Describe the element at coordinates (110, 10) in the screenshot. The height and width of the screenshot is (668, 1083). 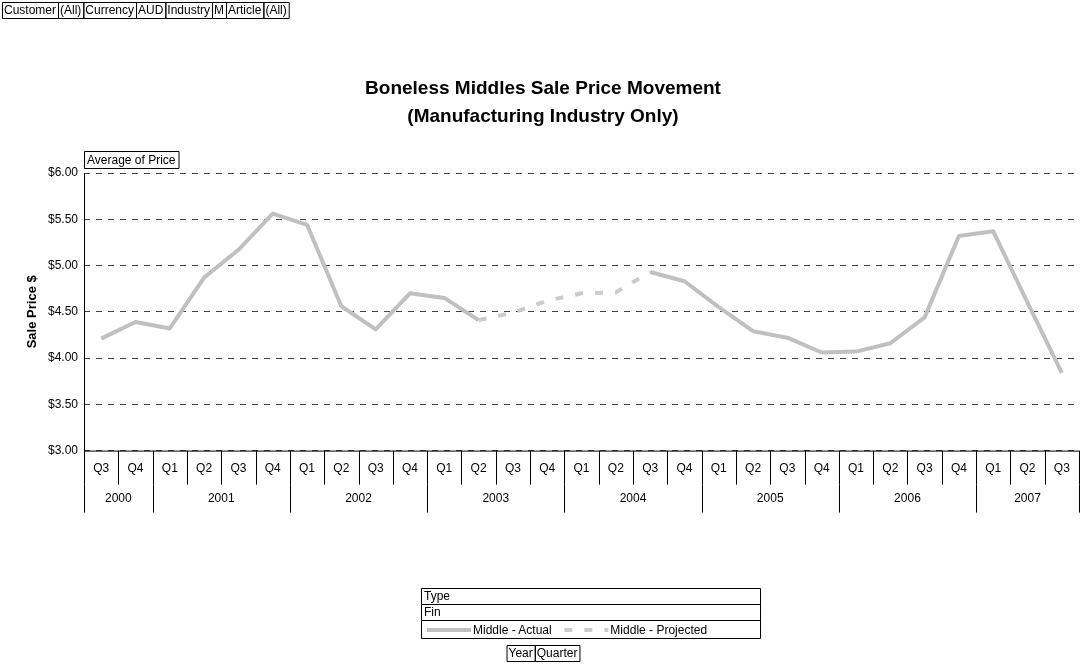
I see `text: Currency` at that location.